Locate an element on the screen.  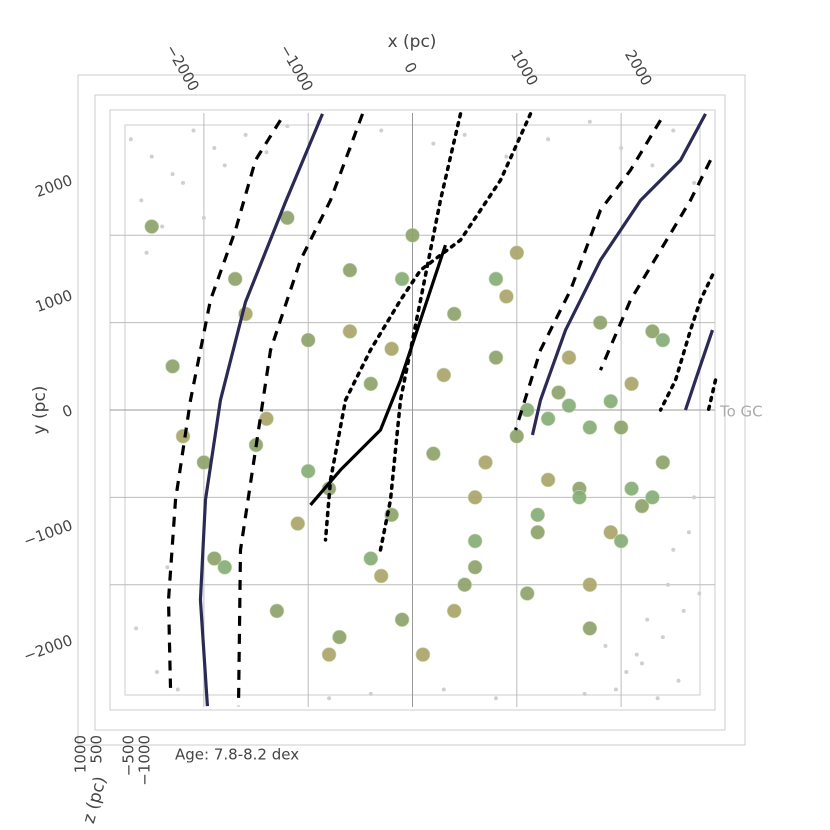
annotation: Age: 7.8-8.2 dex is located at coordinates (237, 755).